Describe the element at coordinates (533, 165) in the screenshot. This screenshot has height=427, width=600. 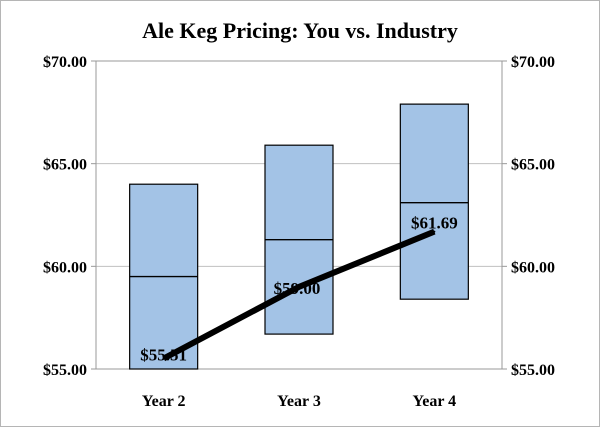
I see `y-tick-label-right: $65.00` at that location.